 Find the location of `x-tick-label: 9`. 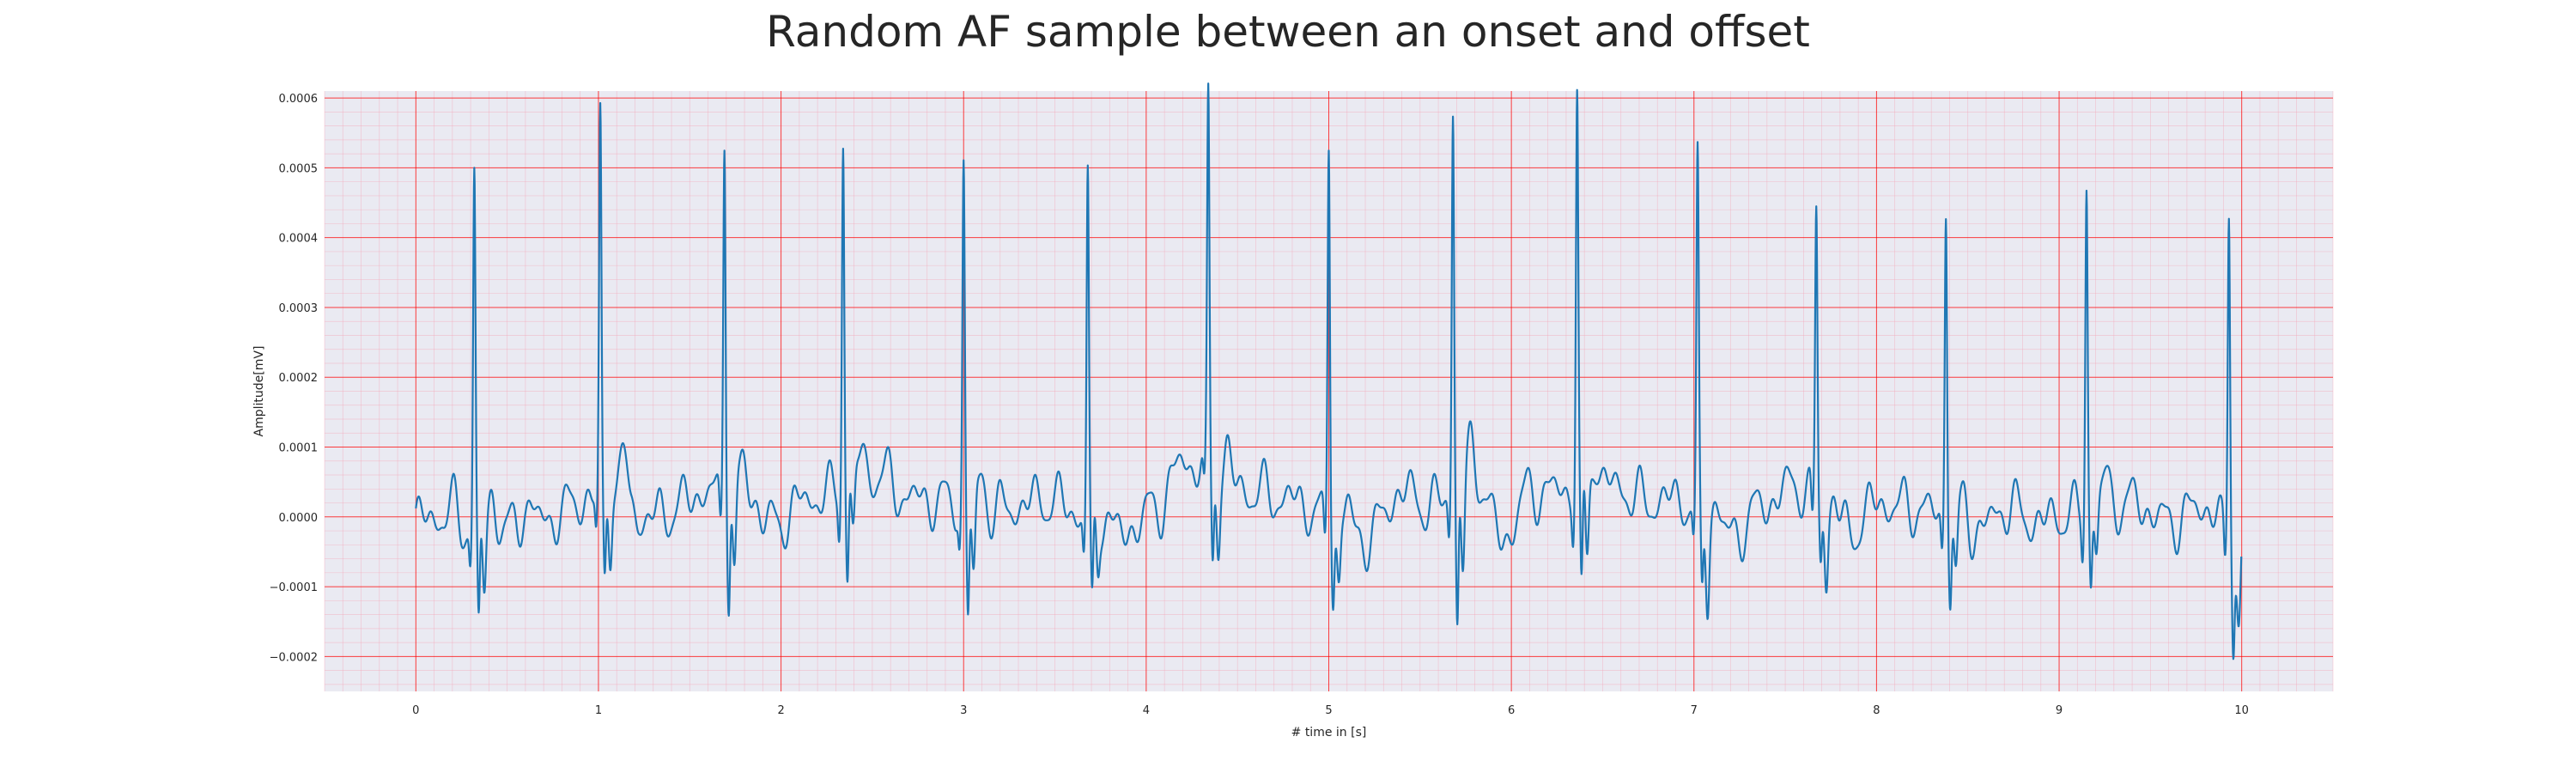

x-tick-label: 9 is located at coordinates (2060, 710).